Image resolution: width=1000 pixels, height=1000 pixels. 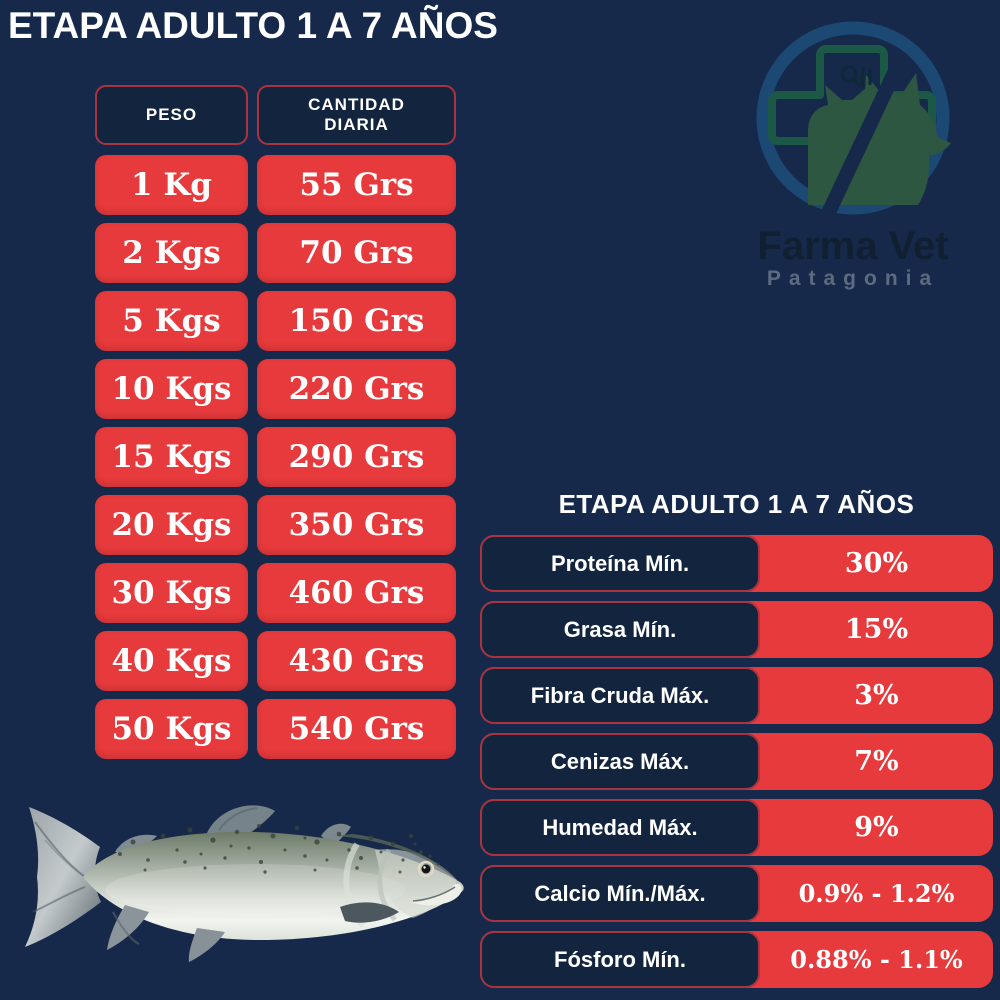 I want to click on feeding-row: 30 Kgs 460 Grs, so click(x=275, y=593).